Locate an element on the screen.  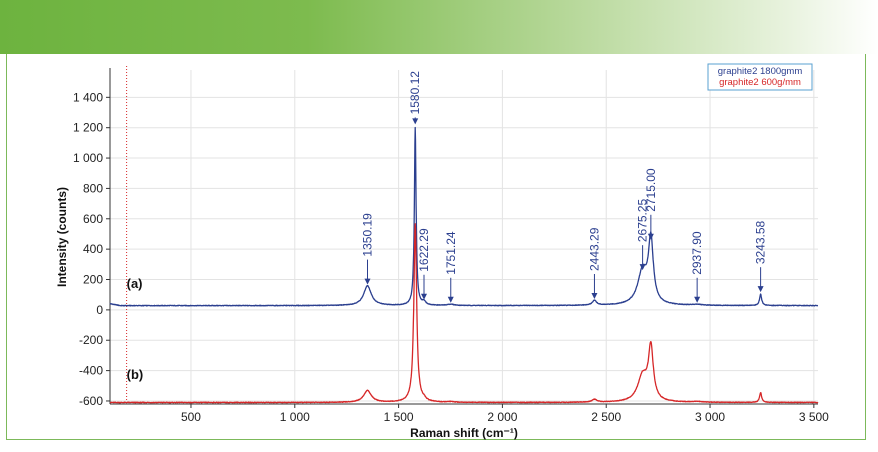
y-tick-label: 200 is located at coordinates (93, 280).